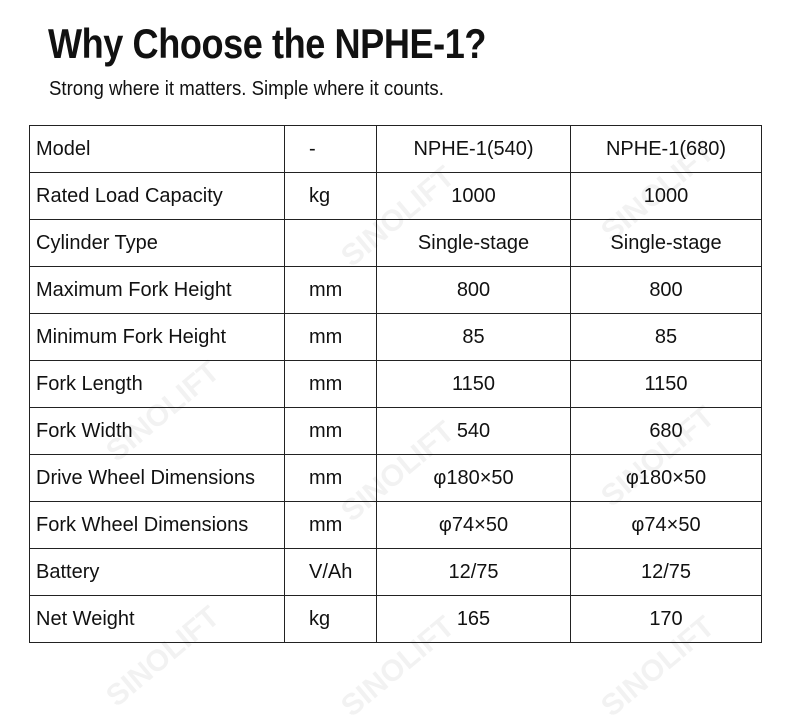 The width and height of the screenshot is (790, 724). I want to click on table-cell: Battery, so click(157, 572).